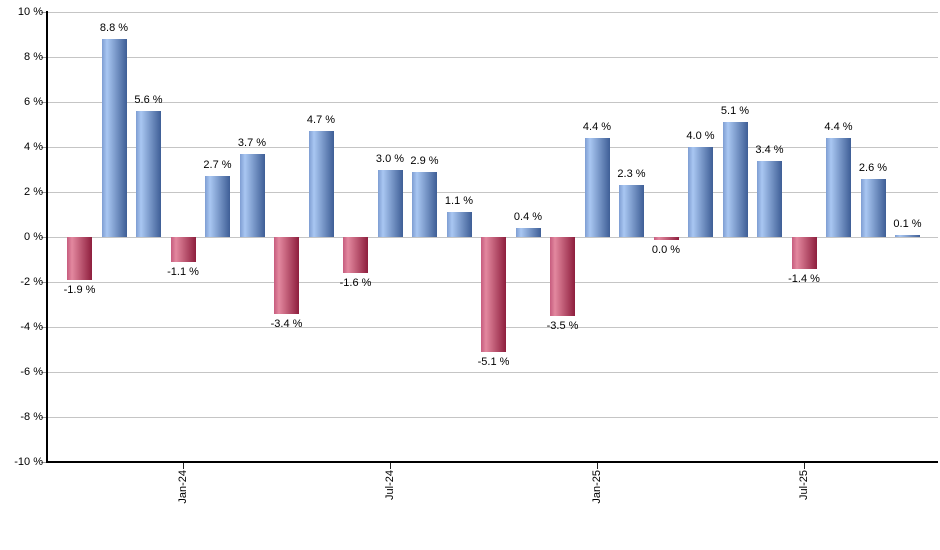 The height and width of the screenshot is (550, 940). Describe the element at coordinates (33, 237) in the screenshot. I see `y-axis-tick-label: 0 %` at that location.